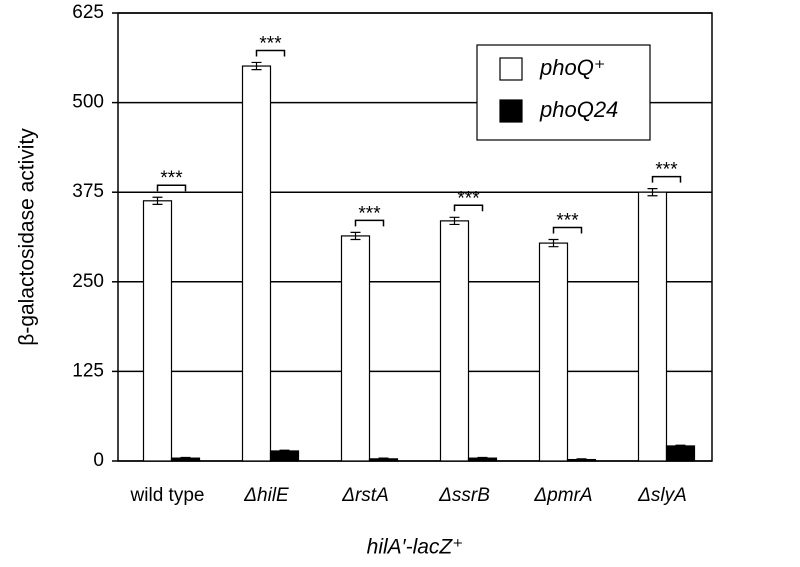 This screenshot has height=567, width=800. Describe the element at coordinates (88, 191) in the screenshot. I see `y-tick-label: 375` at that location.